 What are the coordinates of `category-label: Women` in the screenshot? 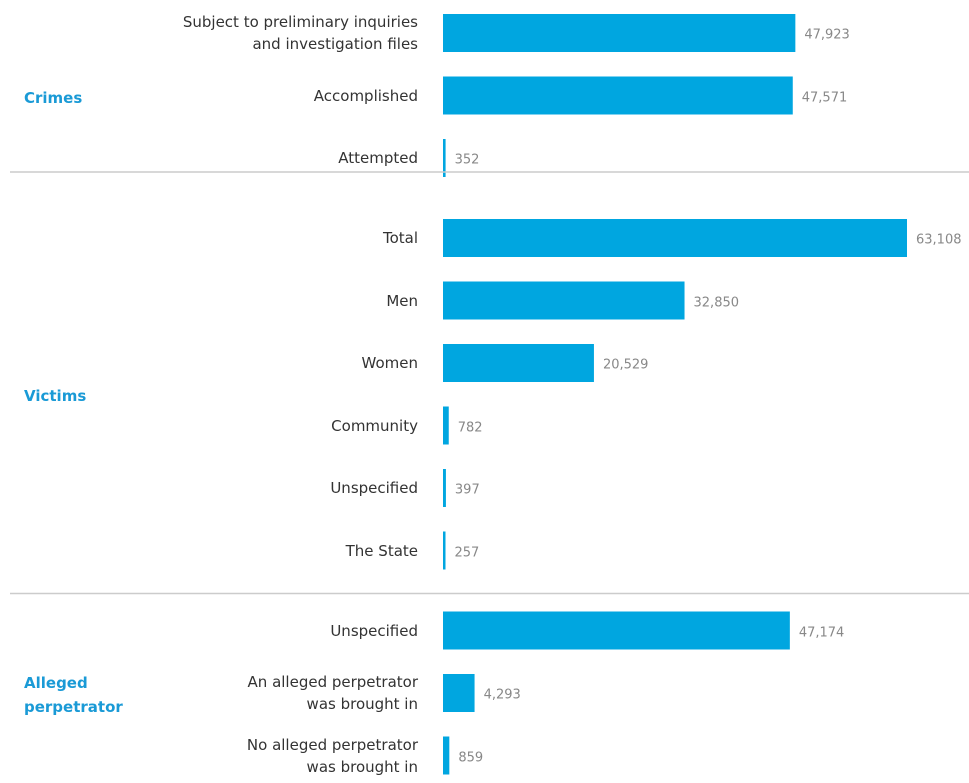 It's located at (389, 363).